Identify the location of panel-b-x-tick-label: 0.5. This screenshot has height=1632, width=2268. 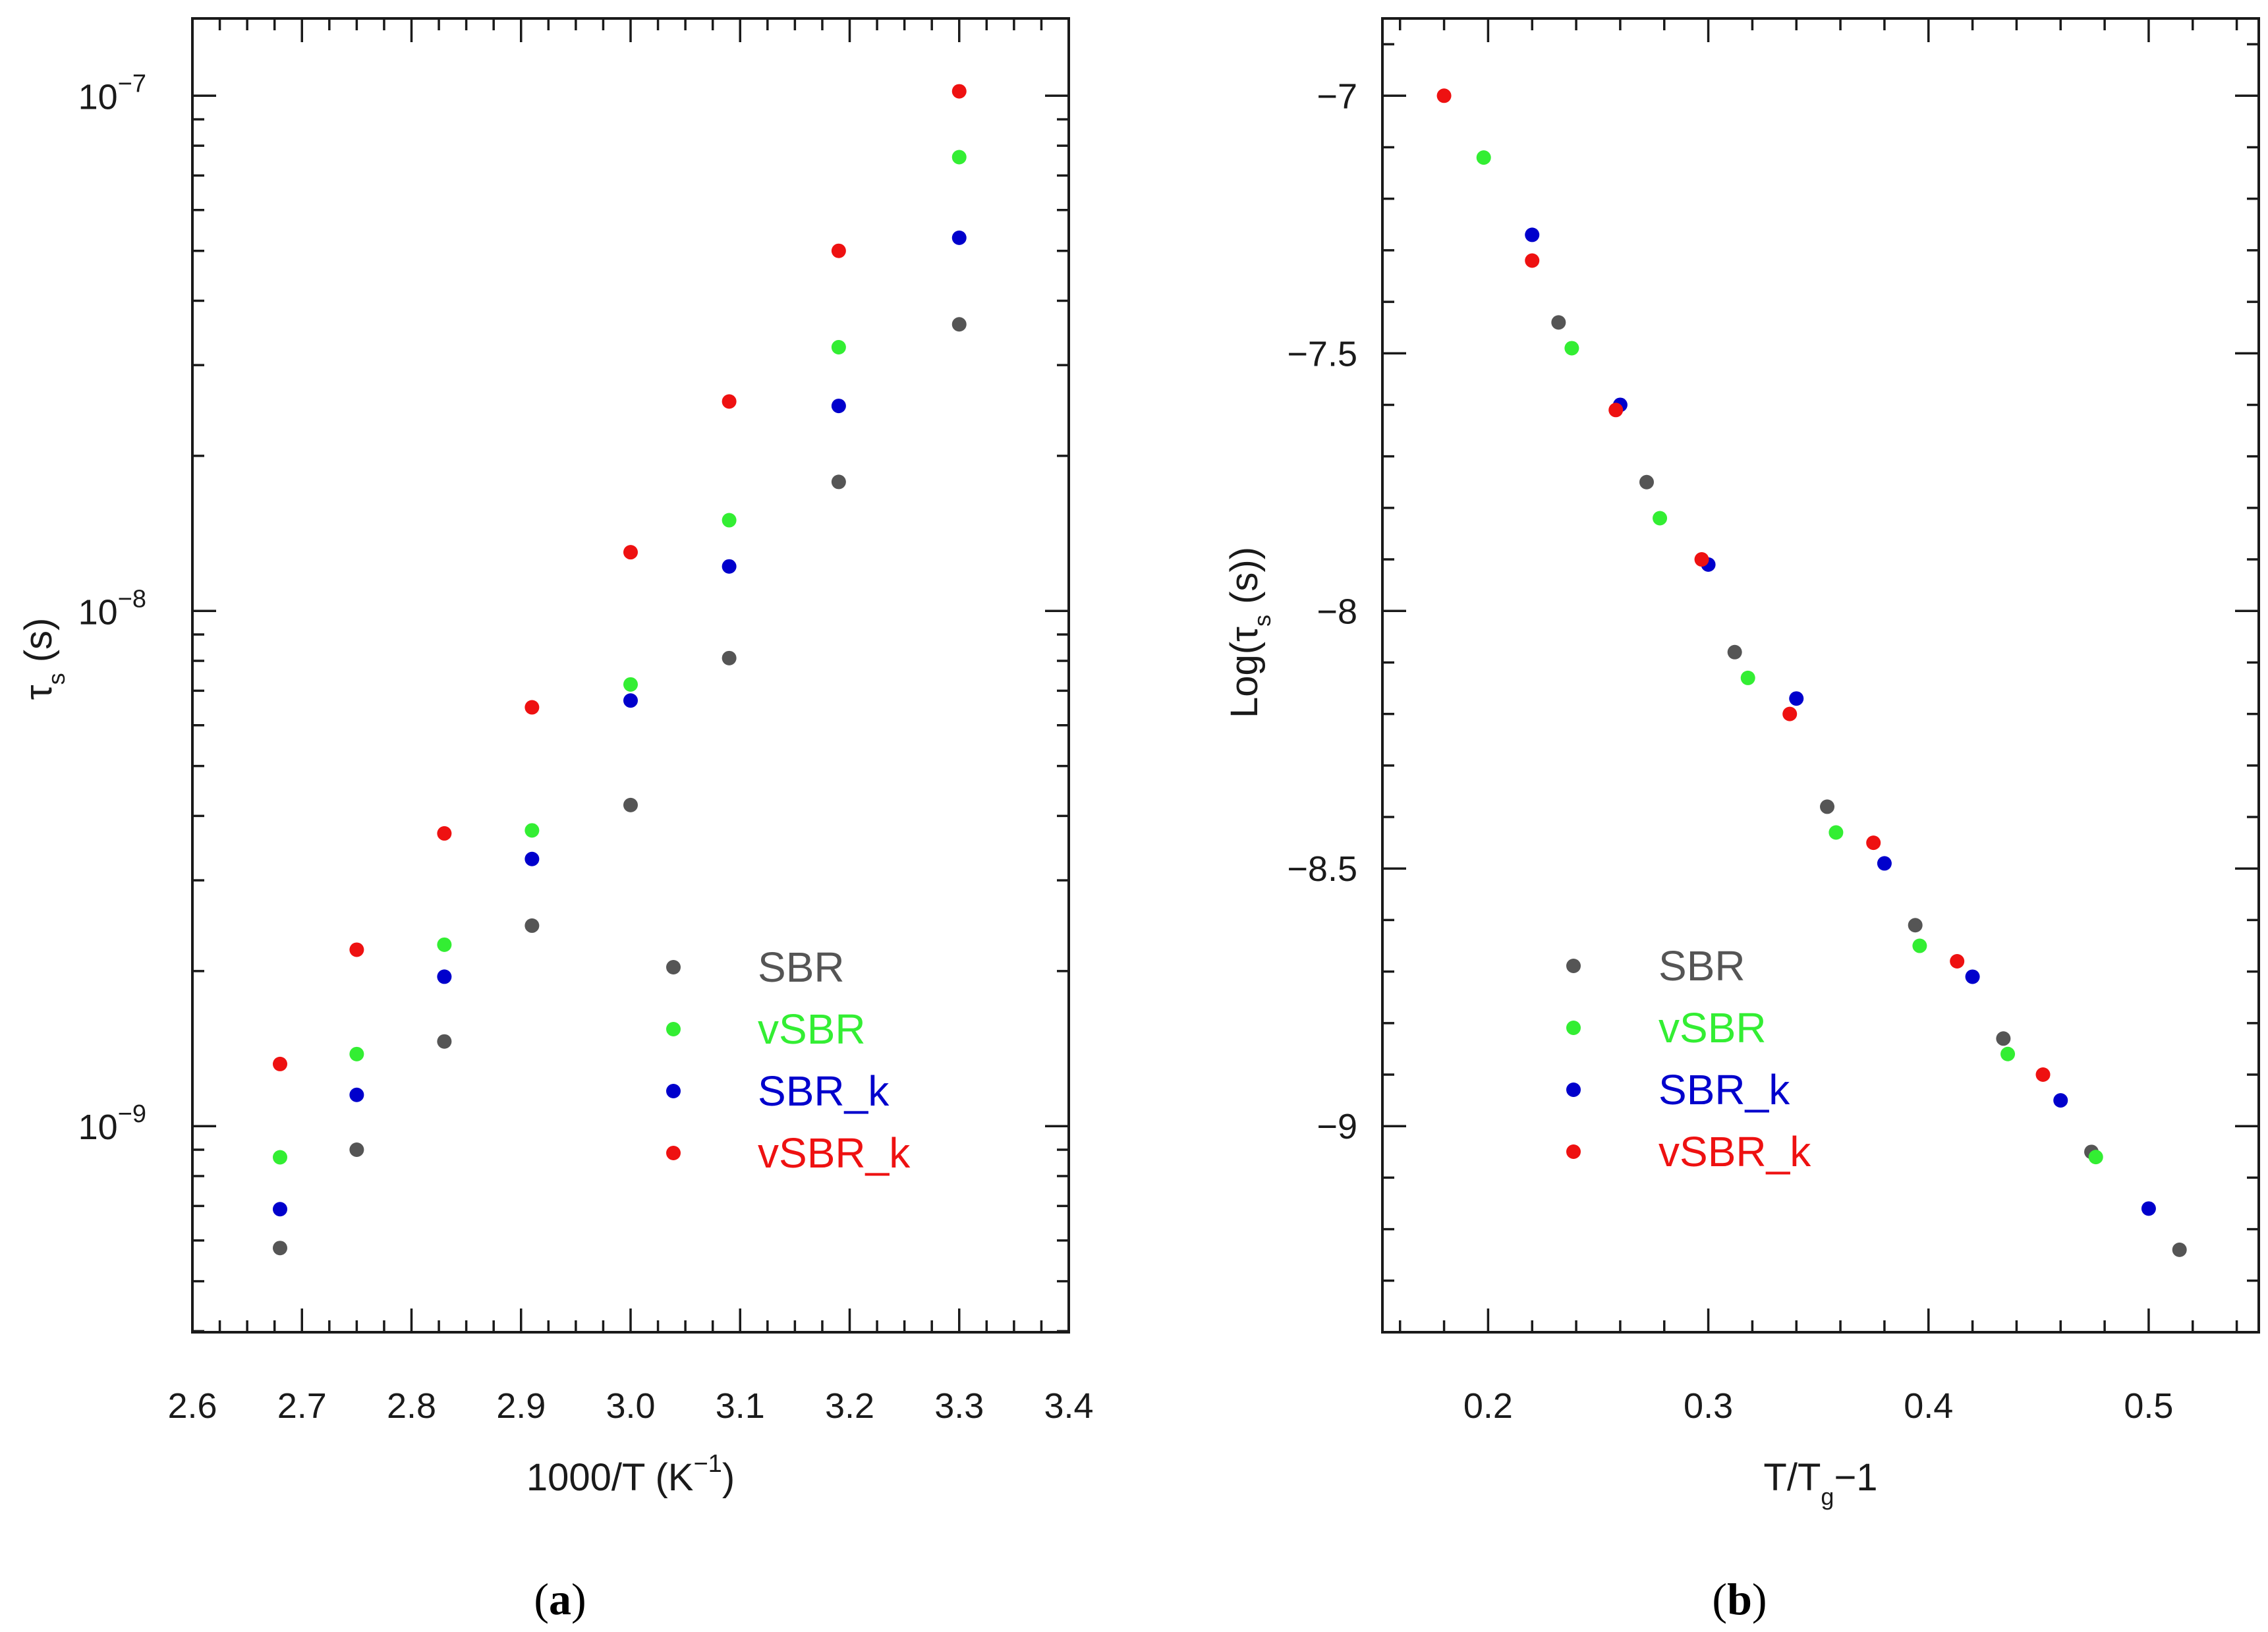
(2149, 1406).